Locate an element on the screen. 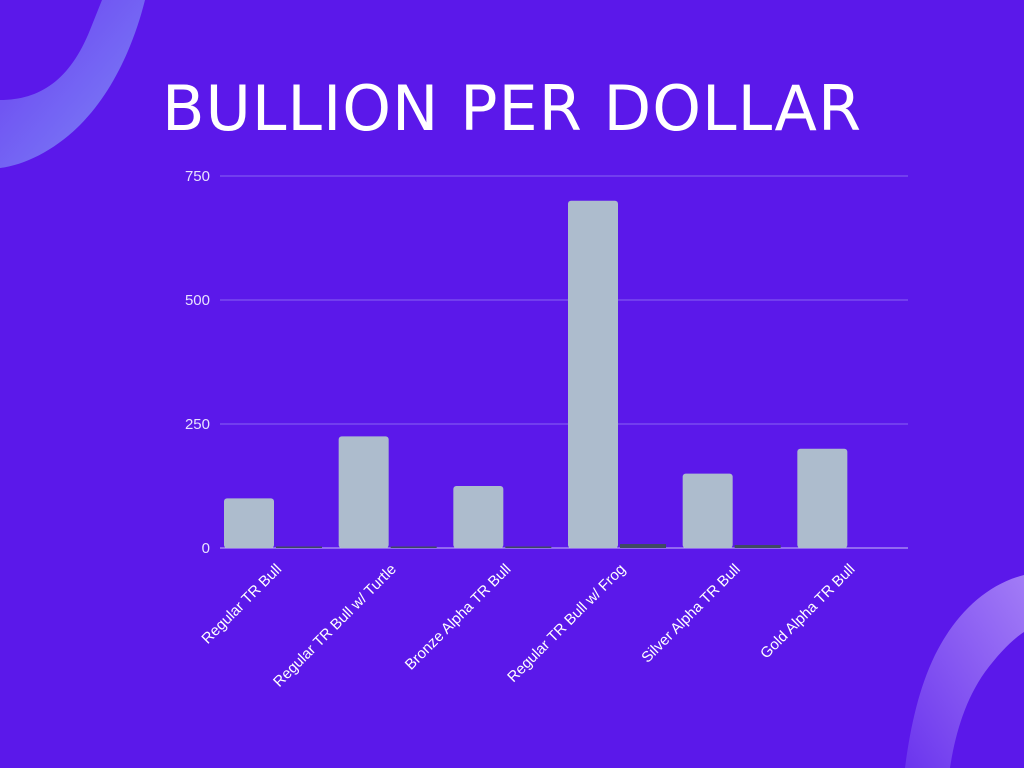 The image size is (1024, 768). x-category-label-4: Silver Alpha TR Bull is located at coordinates (691, 614).